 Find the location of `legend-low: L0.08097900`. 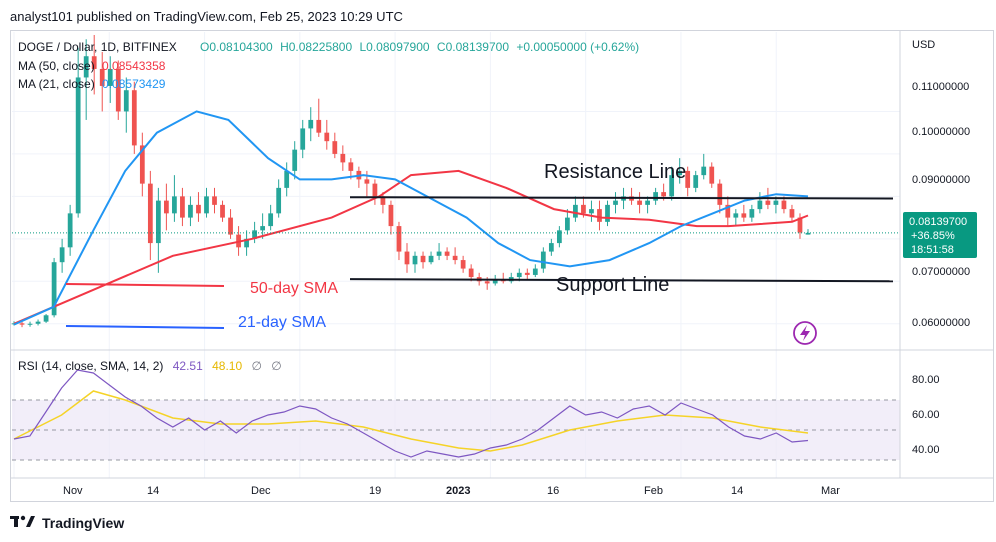

legend-low: L0.08097900 is located at coordinates (395, 47).